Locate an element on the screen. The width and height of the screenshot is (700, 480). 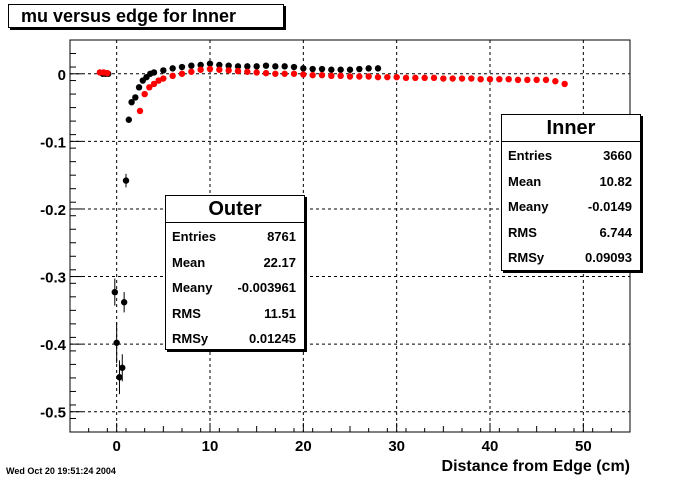
stats-row: RMSy 0.01245 is located at coordinates (235, 338).